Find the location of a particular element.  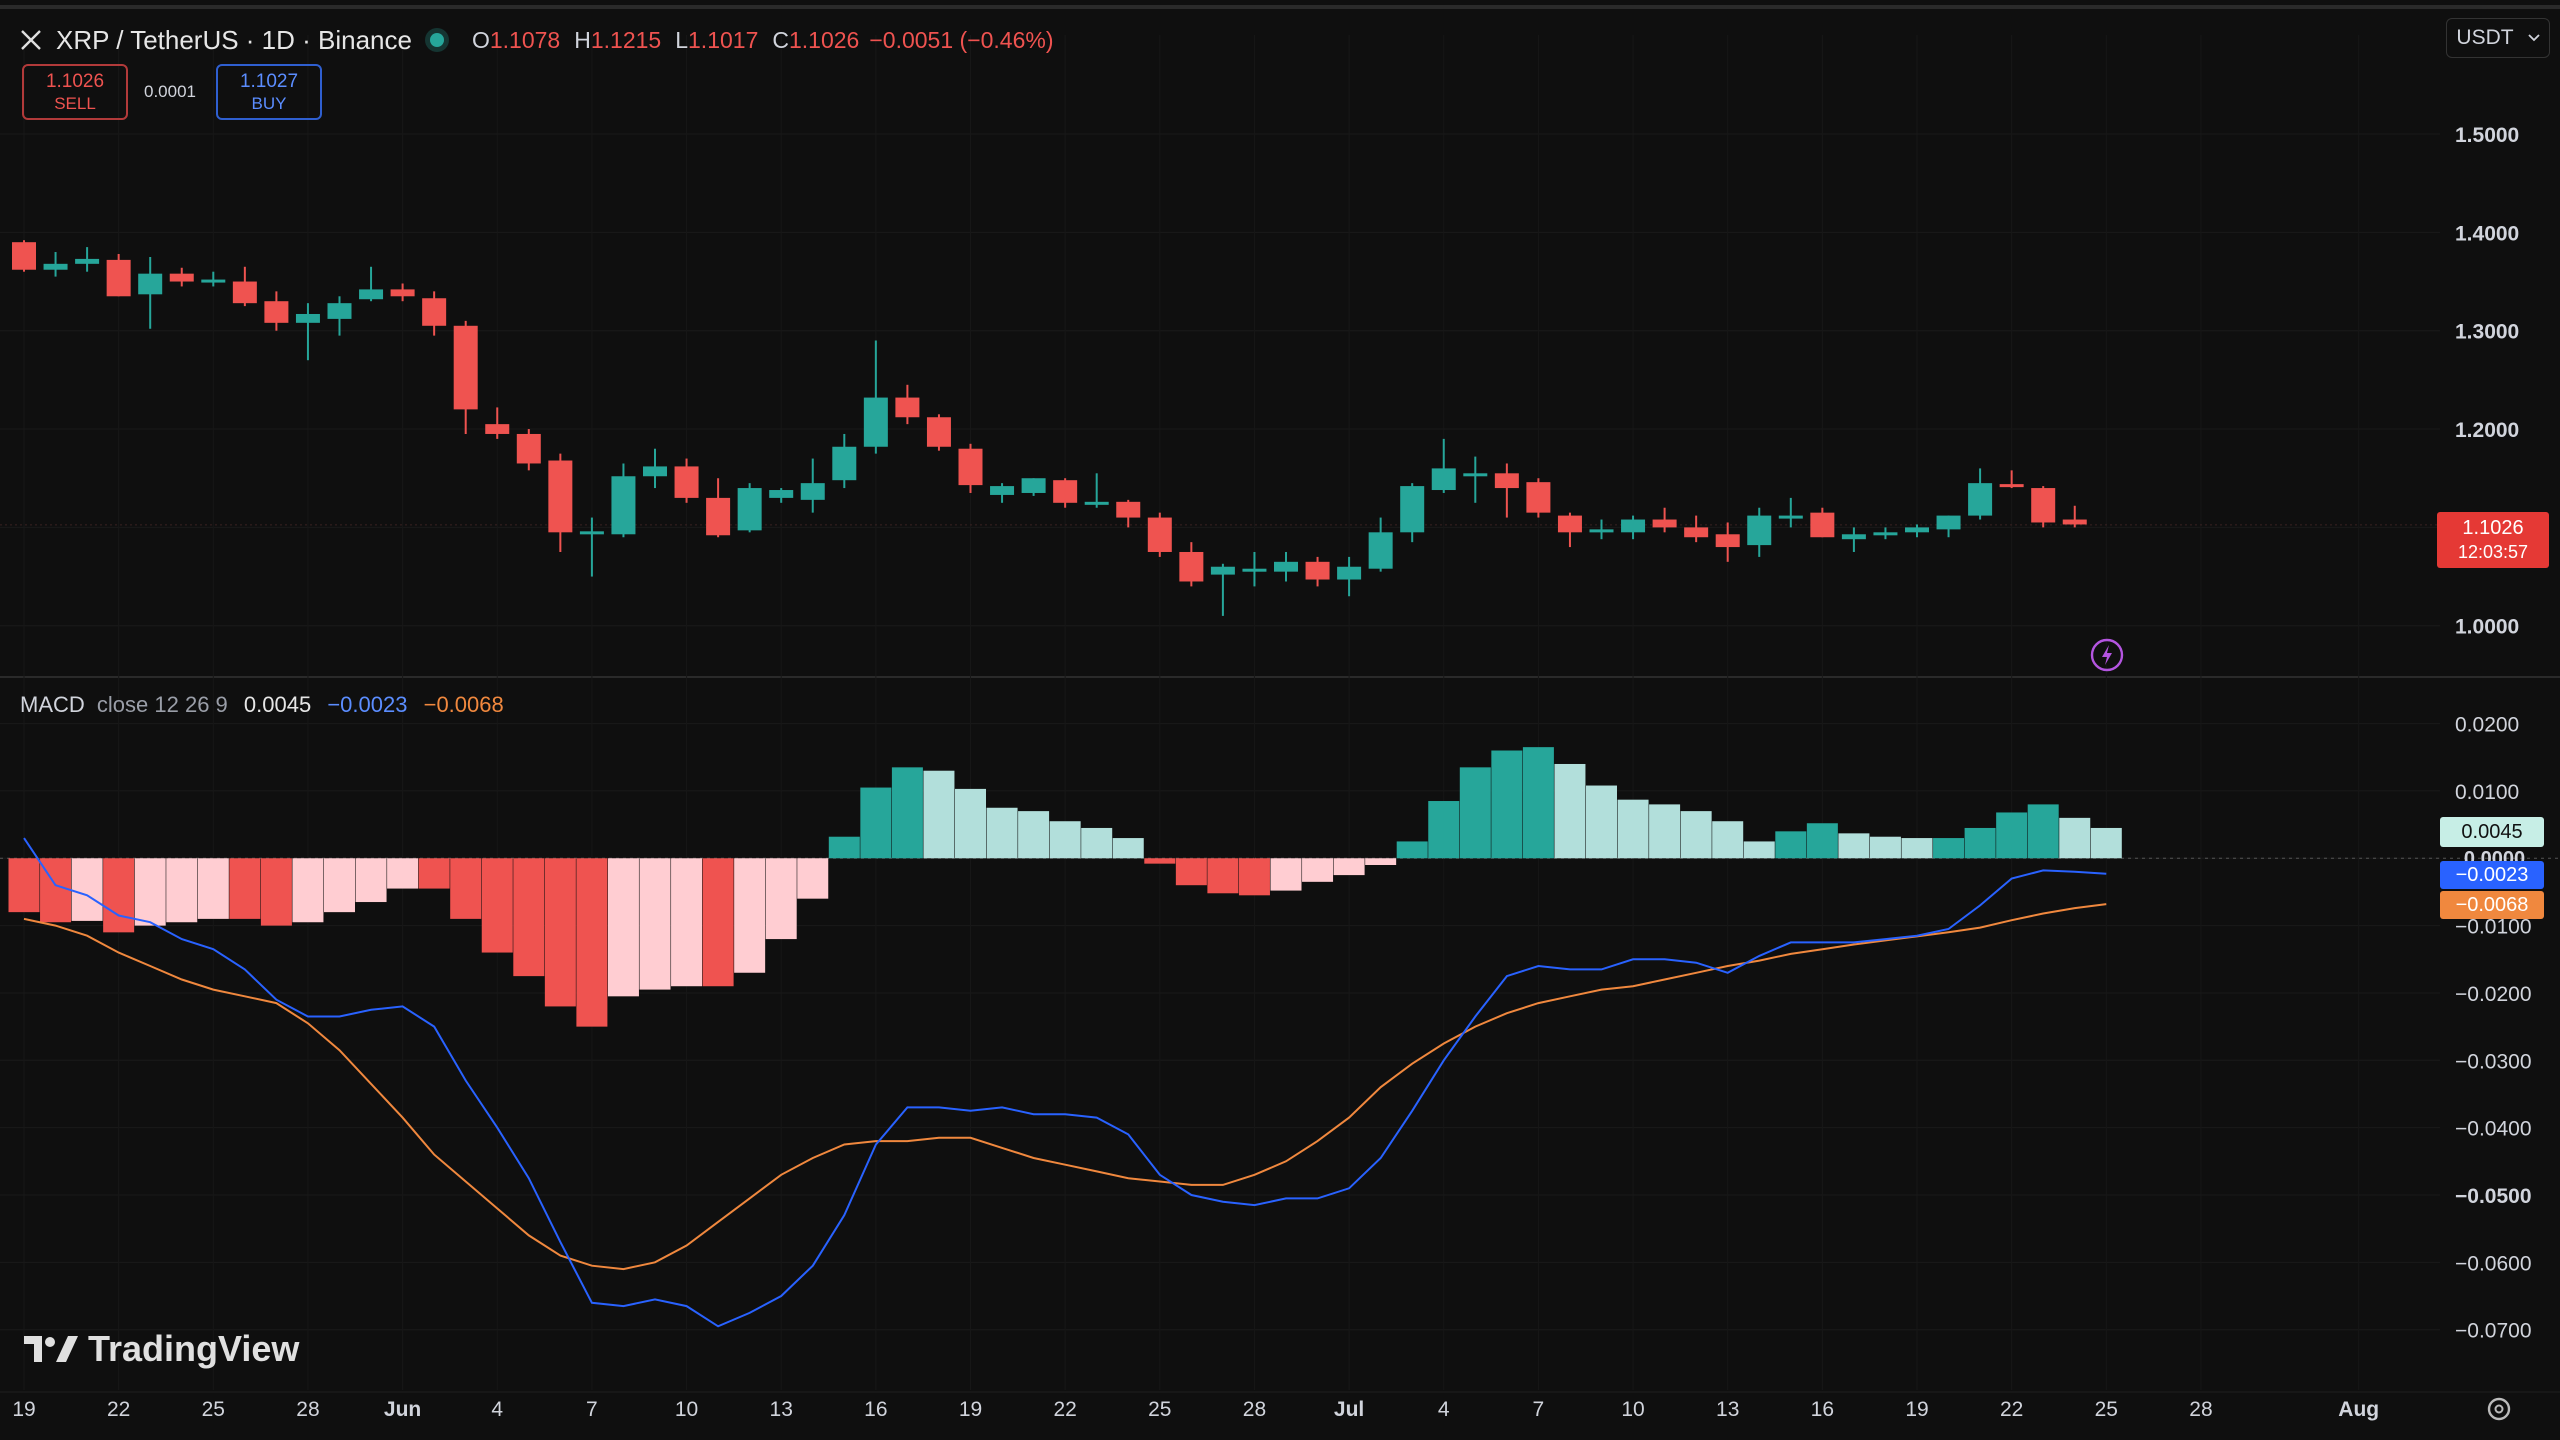

low-value: 1.1017 is located at coordinates (723, 39).